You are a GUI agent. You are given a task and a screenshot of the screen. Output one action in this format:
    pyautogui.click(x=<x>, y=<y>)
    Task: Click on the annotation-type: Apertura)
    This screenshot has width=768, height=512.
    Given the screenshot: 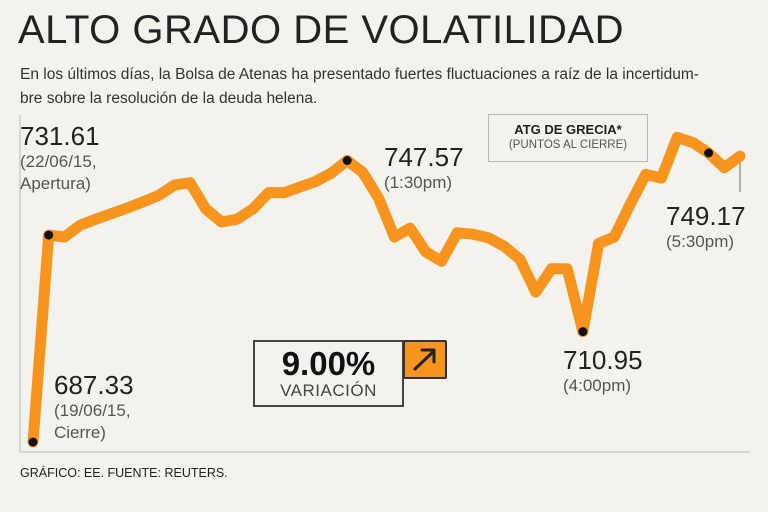 What is the action you would take?
    pyautogui.click(x=55, y=183)
    